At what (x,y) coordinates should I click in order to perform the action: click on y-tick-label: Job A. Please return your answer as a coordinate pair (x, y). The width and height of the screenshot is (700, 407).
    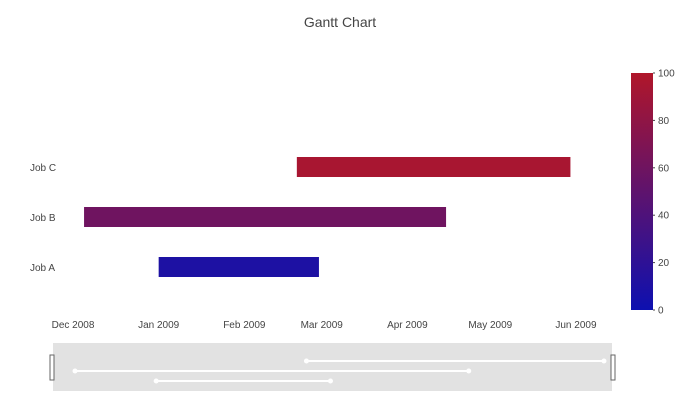
    Looking at the image, I should click on (42, 268).